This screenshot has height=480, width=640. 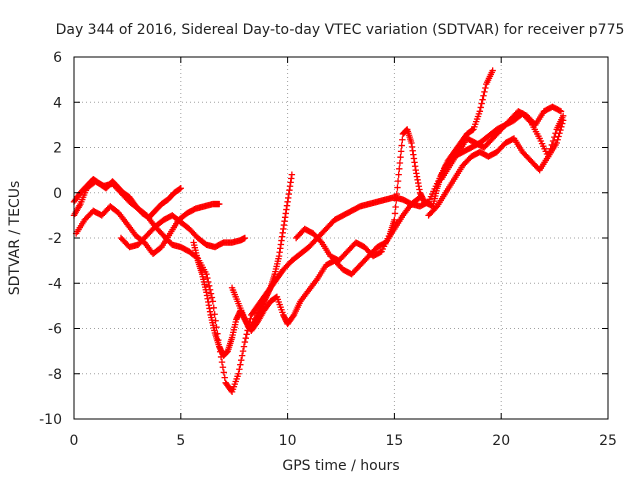 What do you see at coordinates (608, 441) in the screenshot?
I see `x-tick-label: 25` at bounding box center [608, 441].